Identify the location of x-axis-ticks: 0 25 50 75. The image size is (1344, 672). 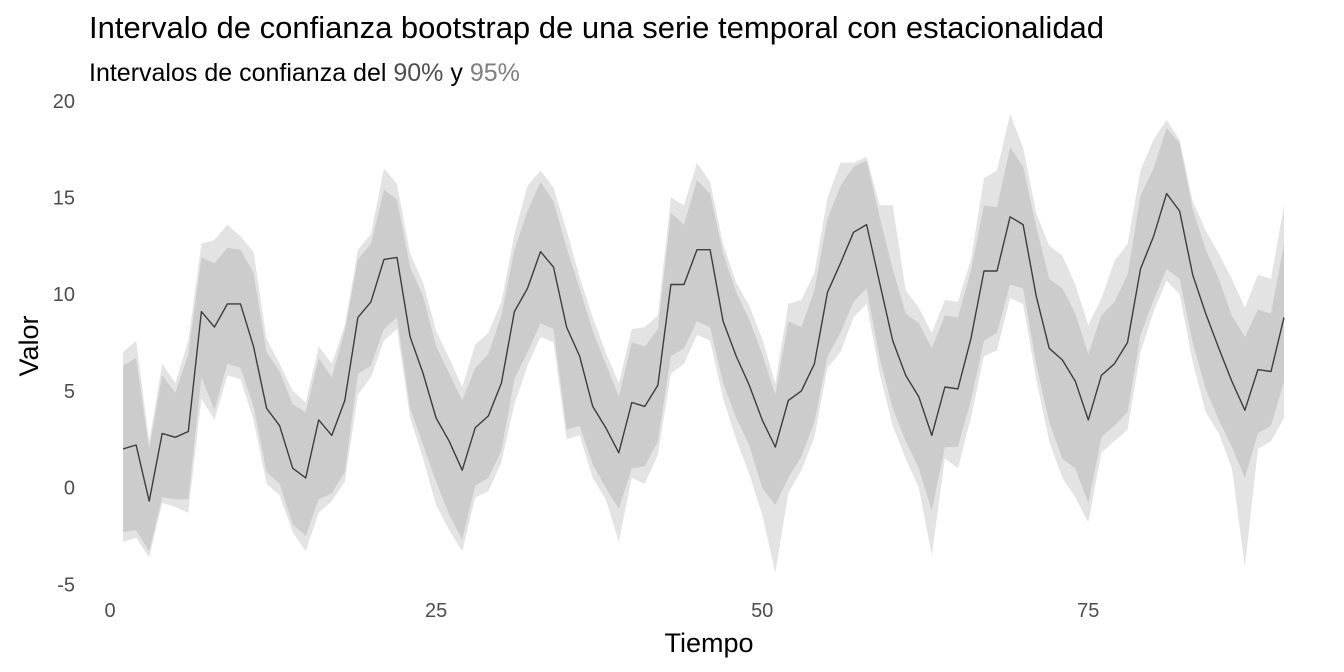
(601, 611).